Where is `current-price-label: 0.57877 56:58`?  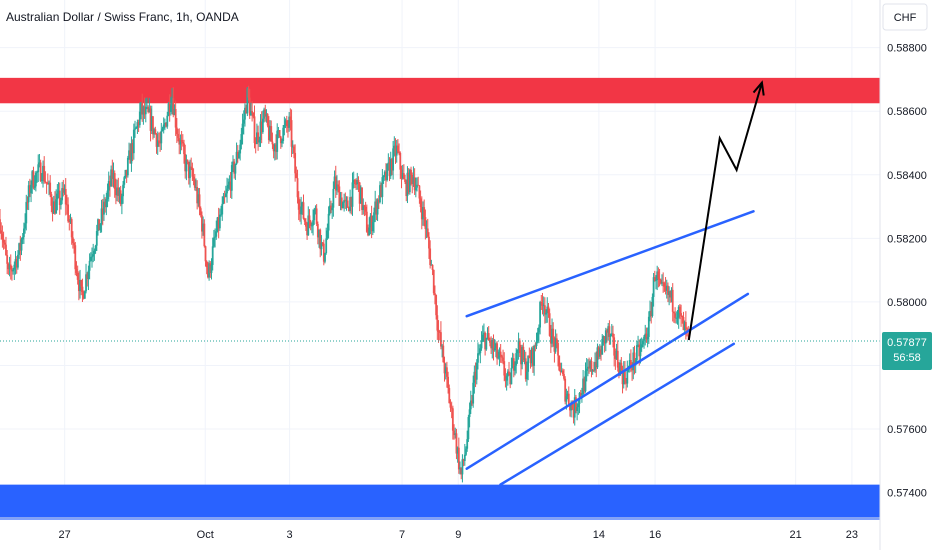 current-price-label: 0.57877 56:58 is located at coordinates (907, 350).